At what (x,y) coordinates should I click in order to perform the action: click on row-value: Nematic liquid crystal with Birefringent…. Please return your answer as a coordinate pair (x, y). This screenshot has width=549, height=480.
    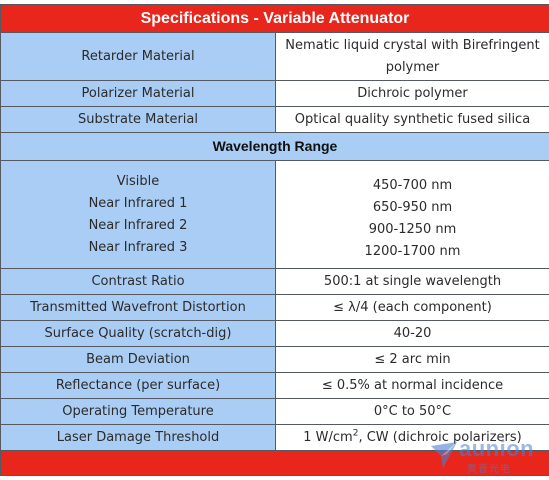
    Looking at the image, I should click on (412, 56).